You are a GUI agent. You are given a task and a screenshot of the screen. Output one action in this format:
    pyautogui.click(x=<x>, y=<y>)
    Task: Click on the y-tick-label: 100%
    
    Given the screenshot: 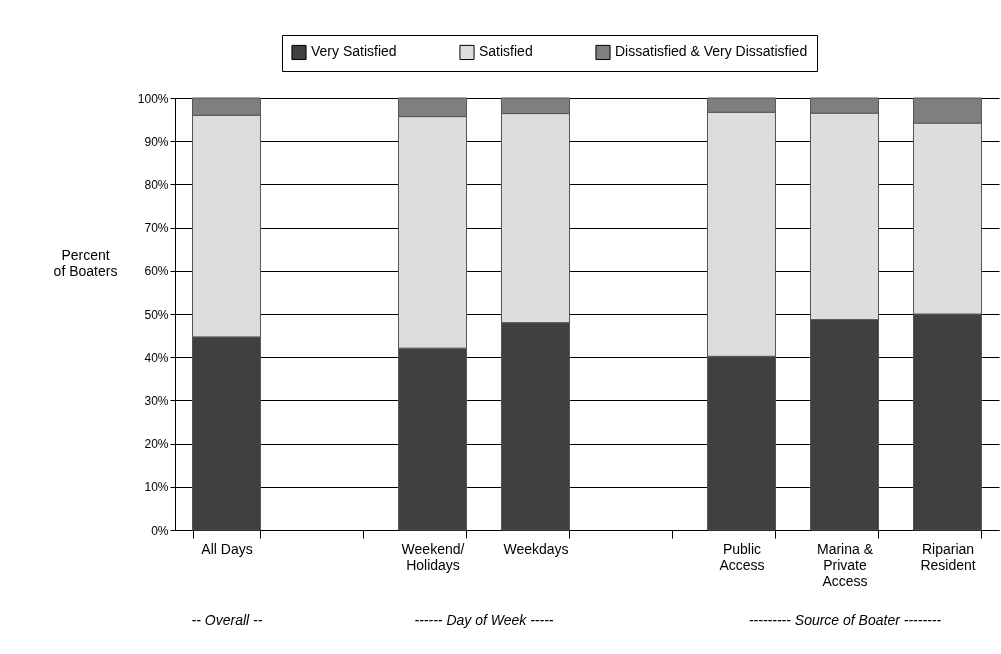 What is the action you would take?
    pyautogui.click(x=153, y=98)
    